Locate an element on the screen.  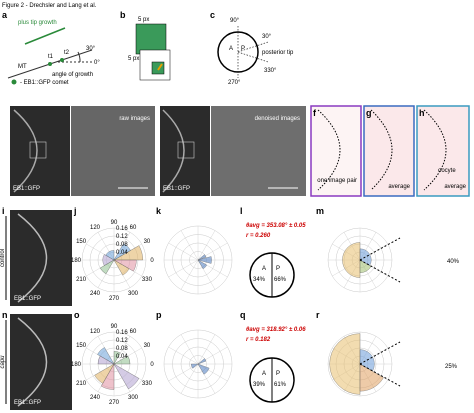
panel-a is located at coordinates (50, 56).